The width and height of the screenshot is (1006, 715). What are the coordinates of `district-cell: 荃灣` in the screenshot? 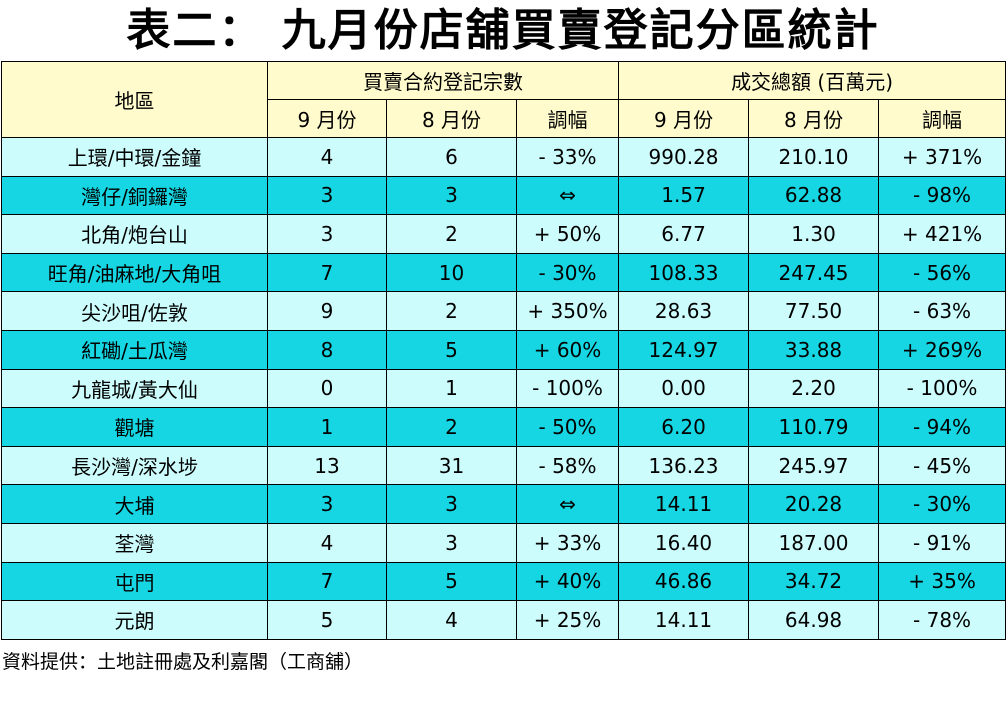 It's located at (134, 542).